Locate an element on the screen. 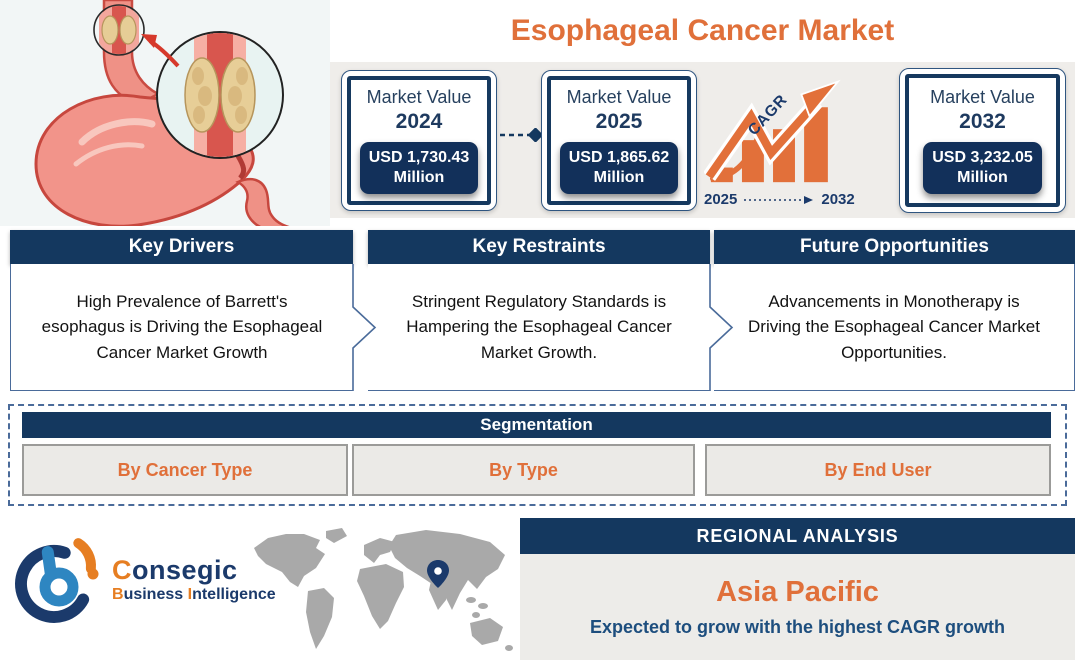  dashed-diamond-connector-icon is located at coordinates (521, 135).